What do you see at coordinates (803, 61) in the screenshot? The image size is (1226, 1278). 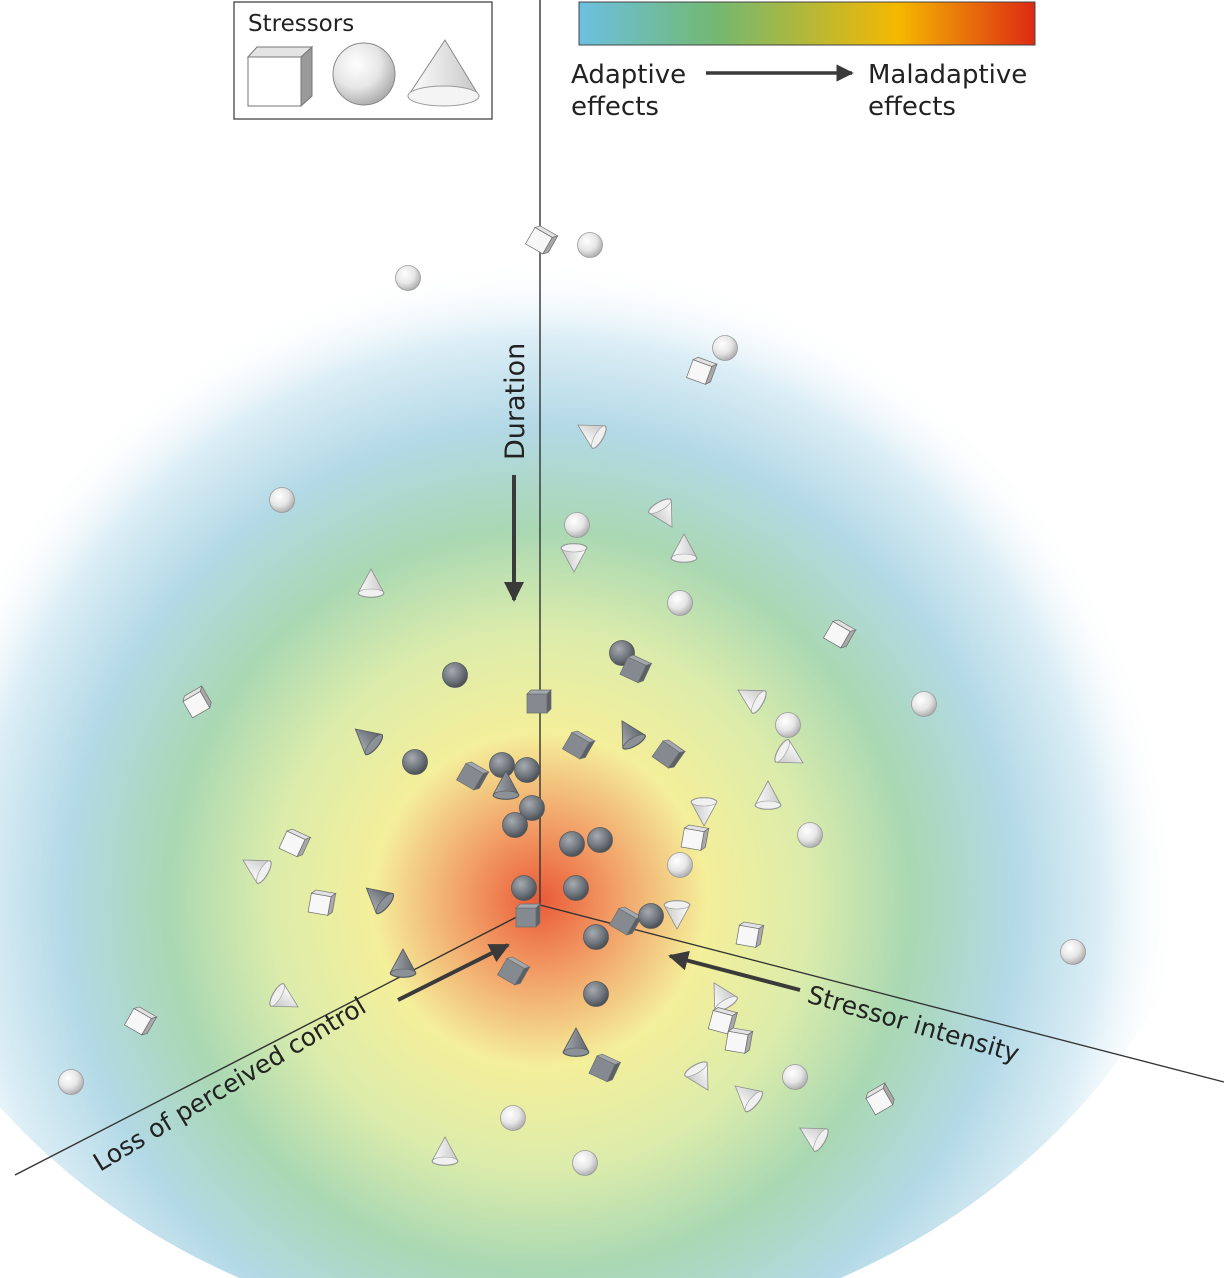 I see `color-scale: Adaptive effects Maladaptive effects` at bounding box center [803, 61].